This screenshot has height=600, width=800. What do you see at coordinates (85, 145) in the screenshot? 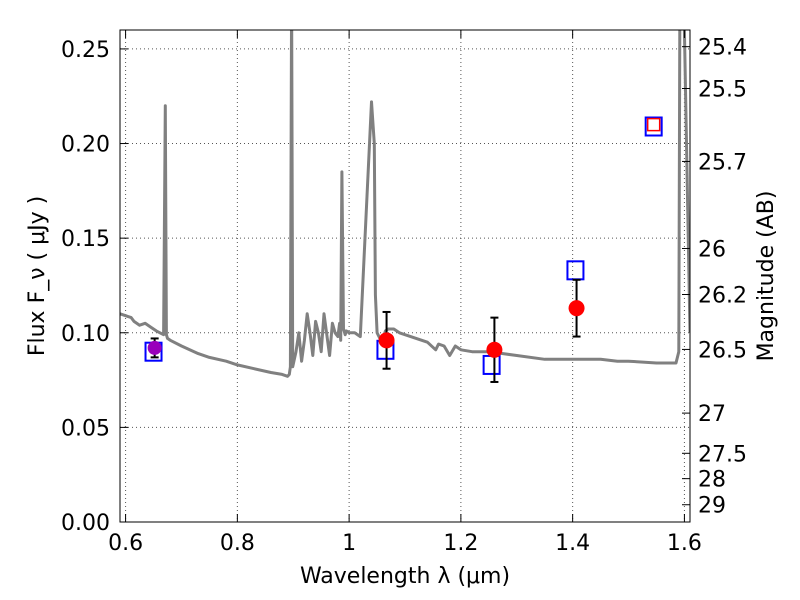
I see `y-tick-label: 0.20` at bounding box center [85, 145].